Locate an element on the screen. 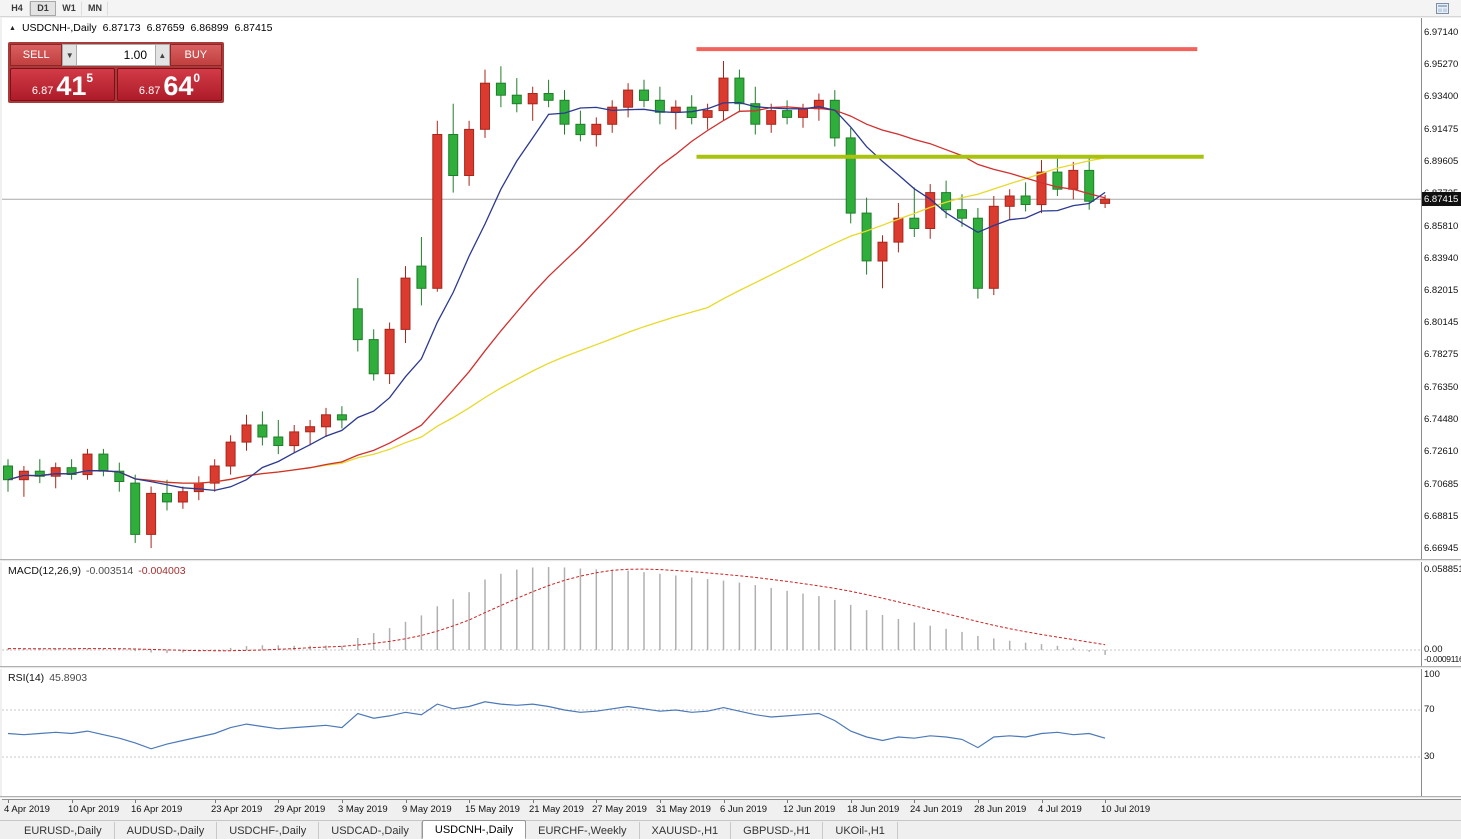  macd-panel: MACD(12,26,9) -0.003514 -0.004003 is located at coordinates (711, 614).